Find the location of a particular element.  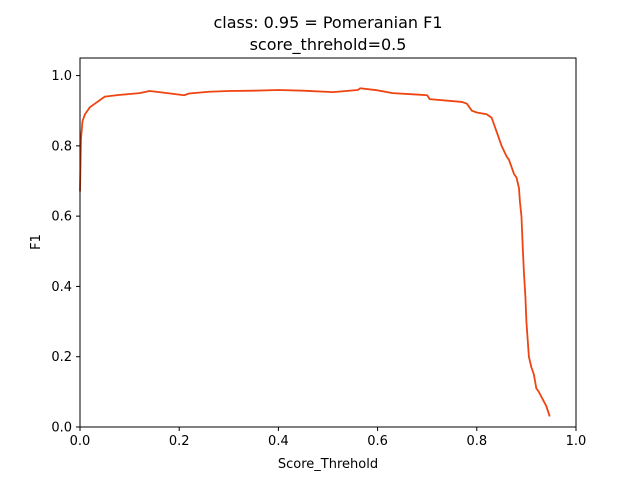

y-axis-label: F1 is located at coordinates (36, 242).